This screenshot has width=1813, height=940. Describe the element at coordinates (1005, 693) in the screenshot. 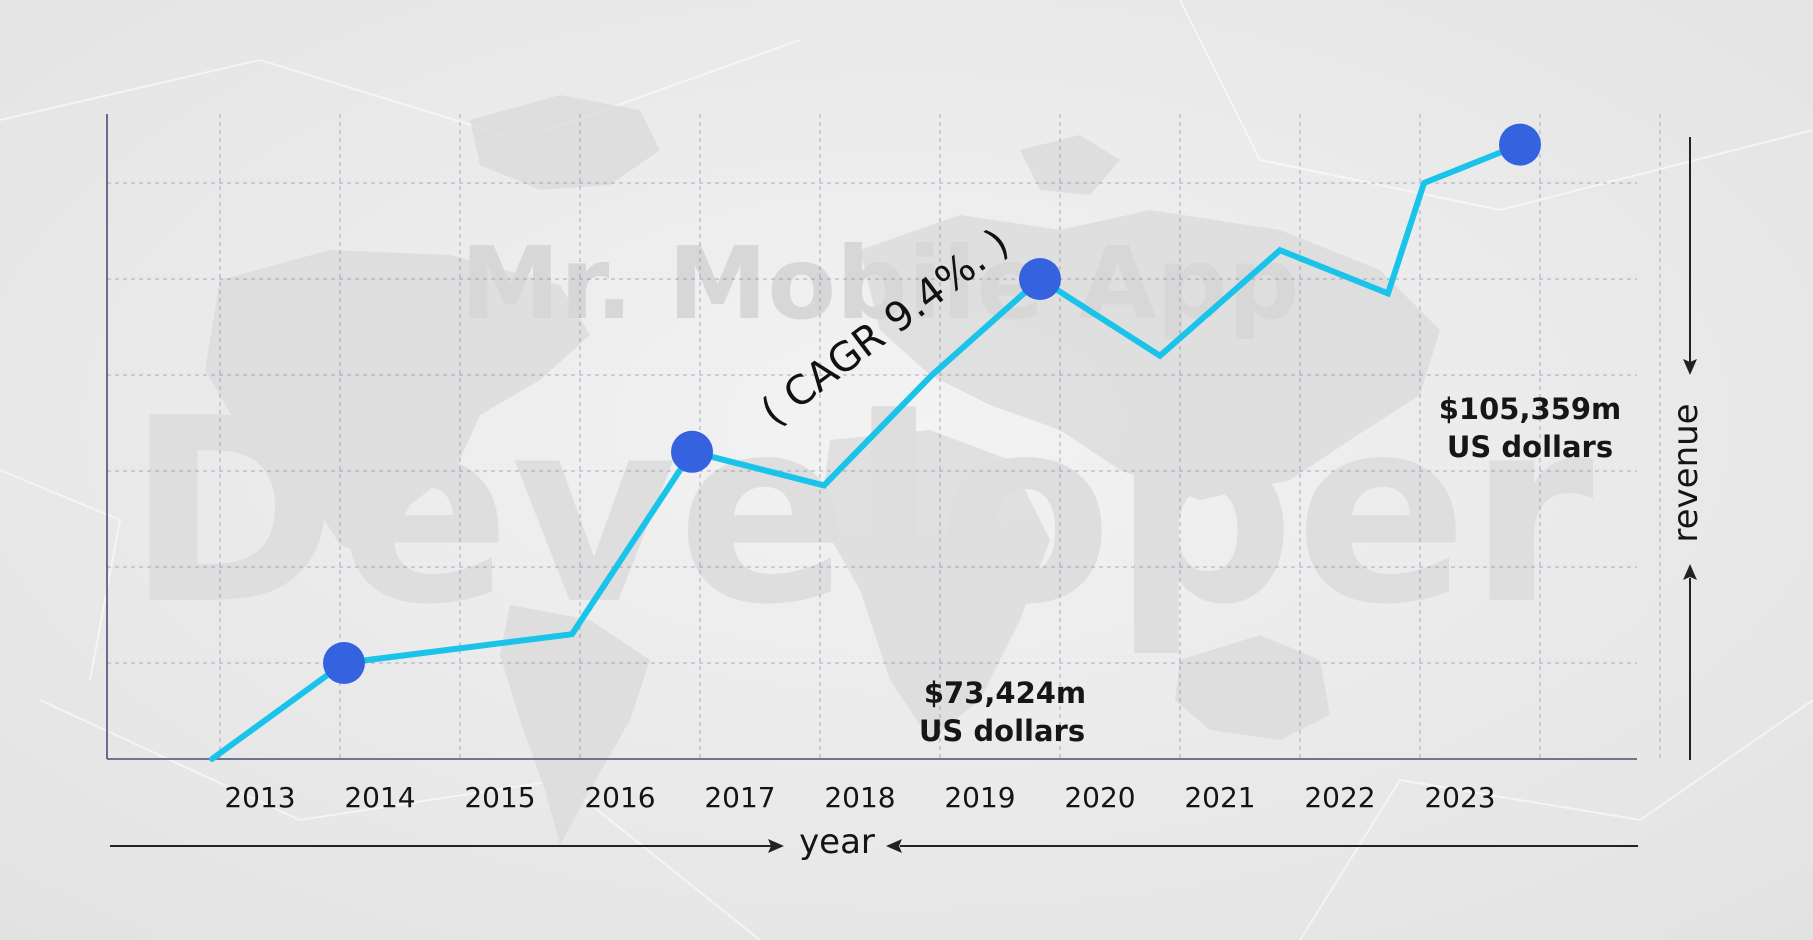

I see `start-value-label: $73,424m` at that location.